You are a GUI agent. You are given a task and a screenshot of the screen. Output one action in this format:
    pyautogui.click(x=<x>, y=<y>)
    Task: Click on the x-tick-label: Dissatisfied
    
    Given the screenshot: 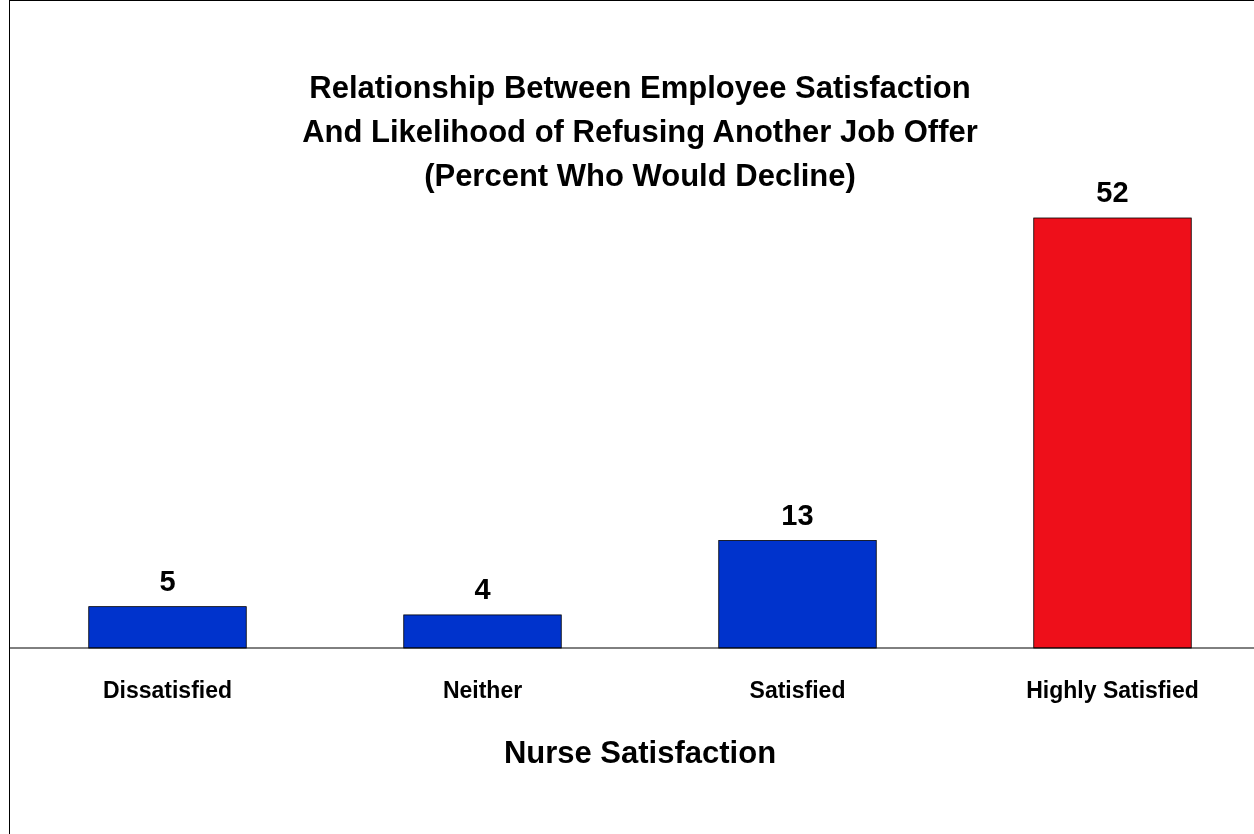 What is the action you would take?
    pyautogui.click(x=167, y=690)
    